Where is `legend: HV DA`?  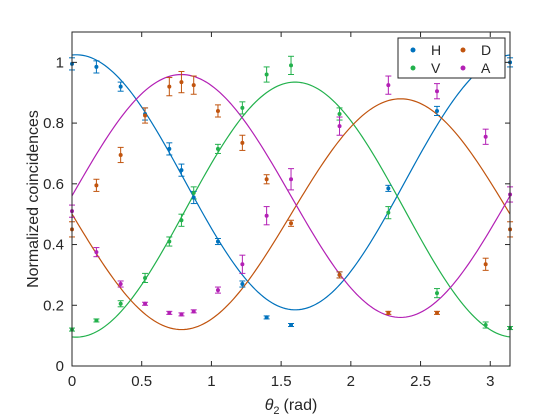
legend: HV DA is located at coordinates (451, 58).